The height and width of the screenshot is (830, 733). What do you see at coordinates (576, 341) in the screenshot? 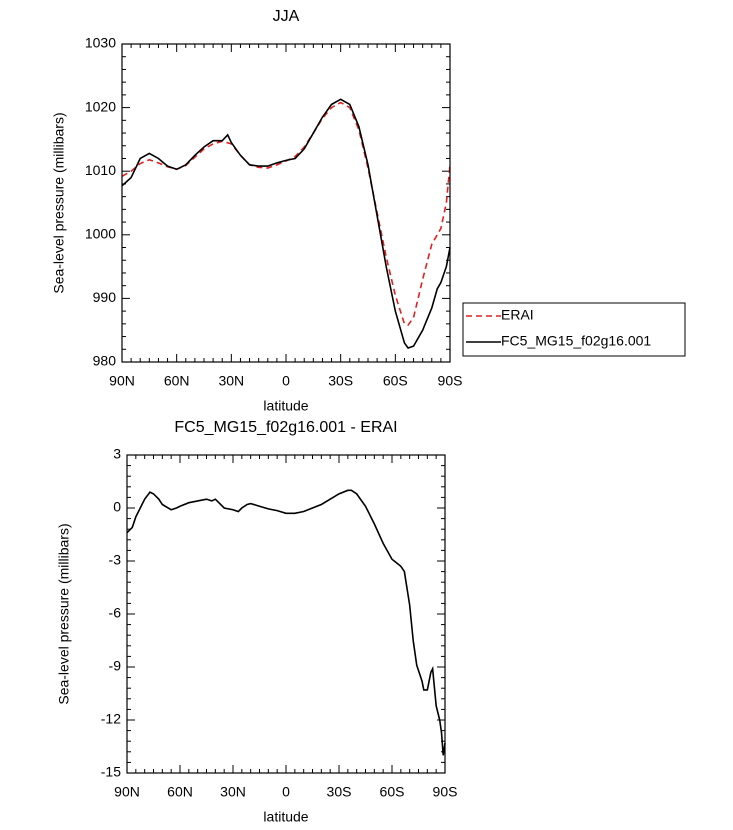
I see `legend-label: FC5_MG15_f02g16.001` at bounding box center [576, 341].